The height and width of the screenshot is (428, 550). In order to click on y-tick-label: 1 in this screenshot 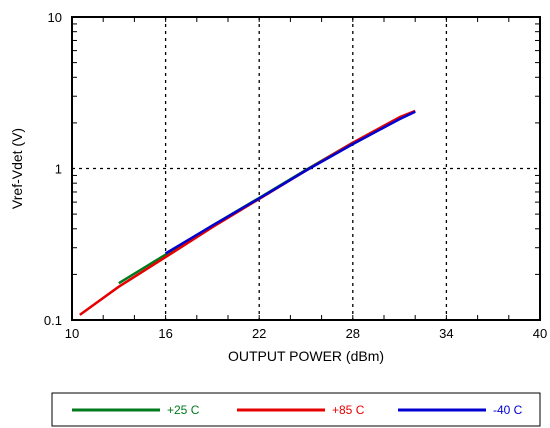, I will do `click(58, 169)`.